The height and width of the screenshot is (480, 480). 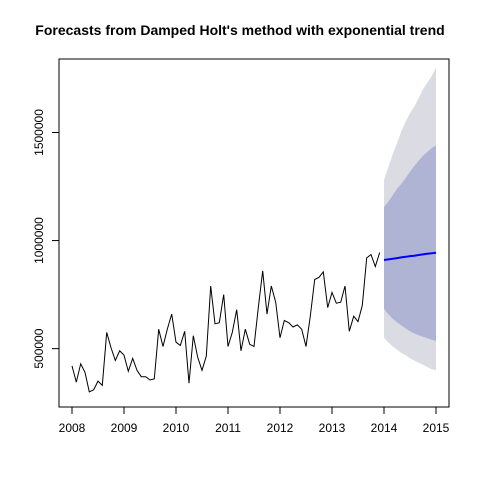 What do you see at coordinates (384, 428) in the screenshot?
I see `x-tick-label: 2014` at bounding box center [384, 428].